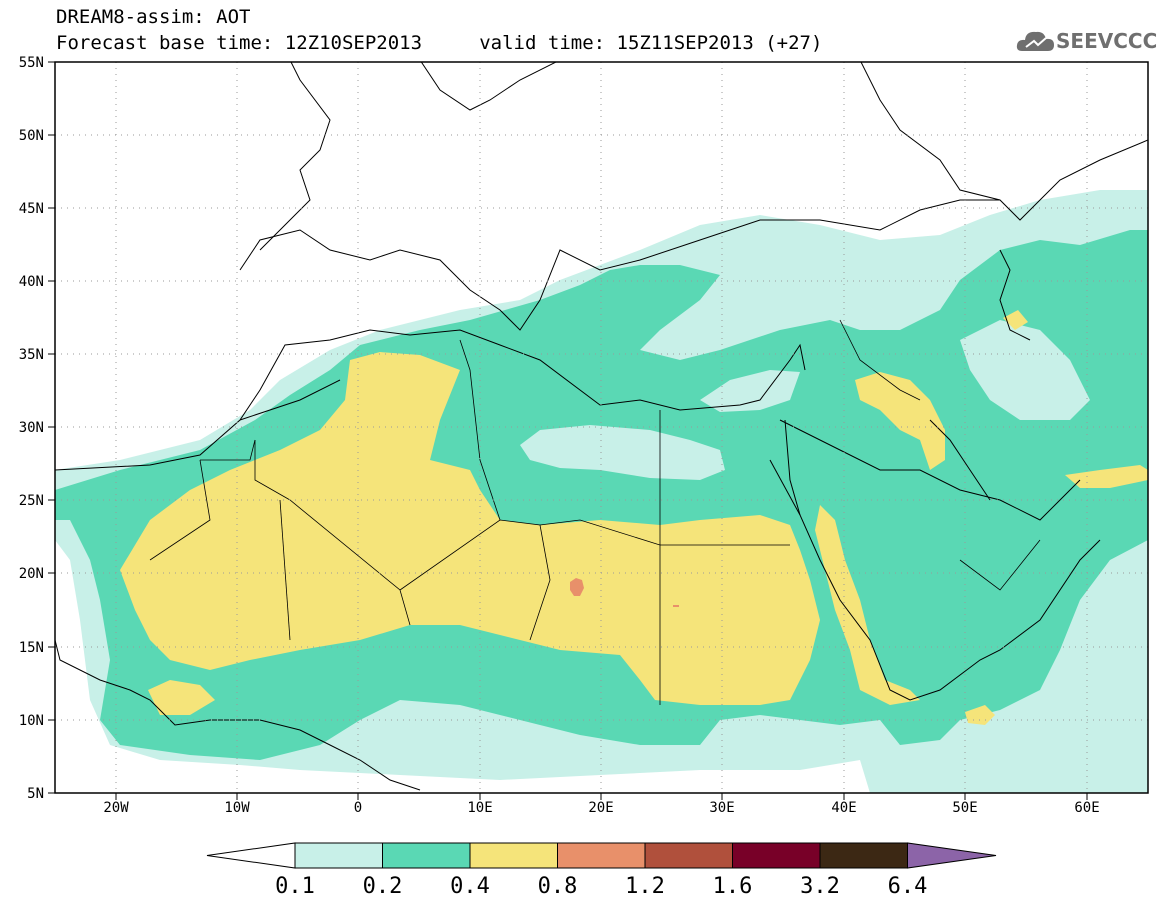  What do you see at coordinates (383, 886) in the screenshot?
I see `colorbar-label: 0.2` at bounding box center [383, 886].